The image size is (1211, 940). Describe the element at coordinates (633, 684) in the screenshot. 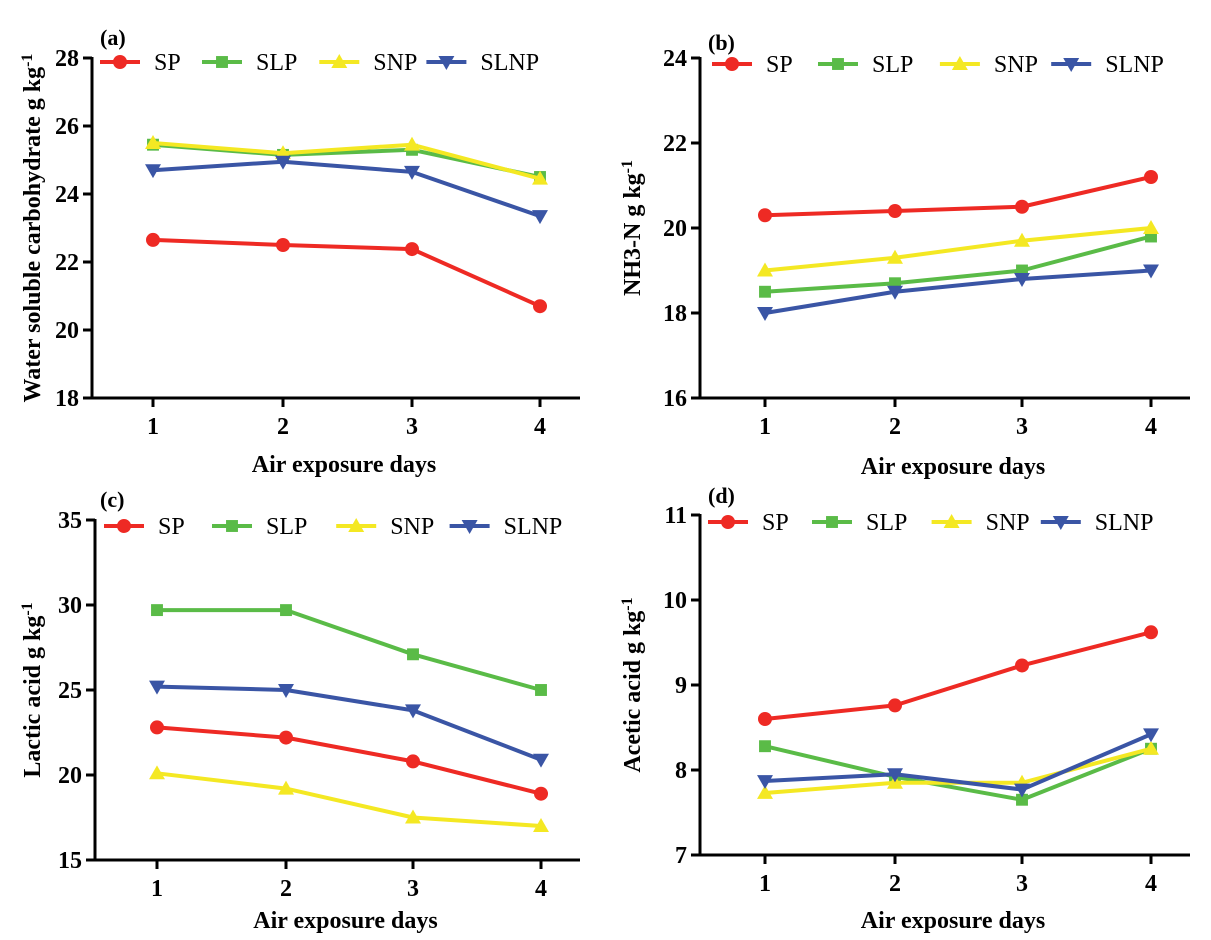

I see `y-axis-title: Acetic acid g kg-1` at that location.